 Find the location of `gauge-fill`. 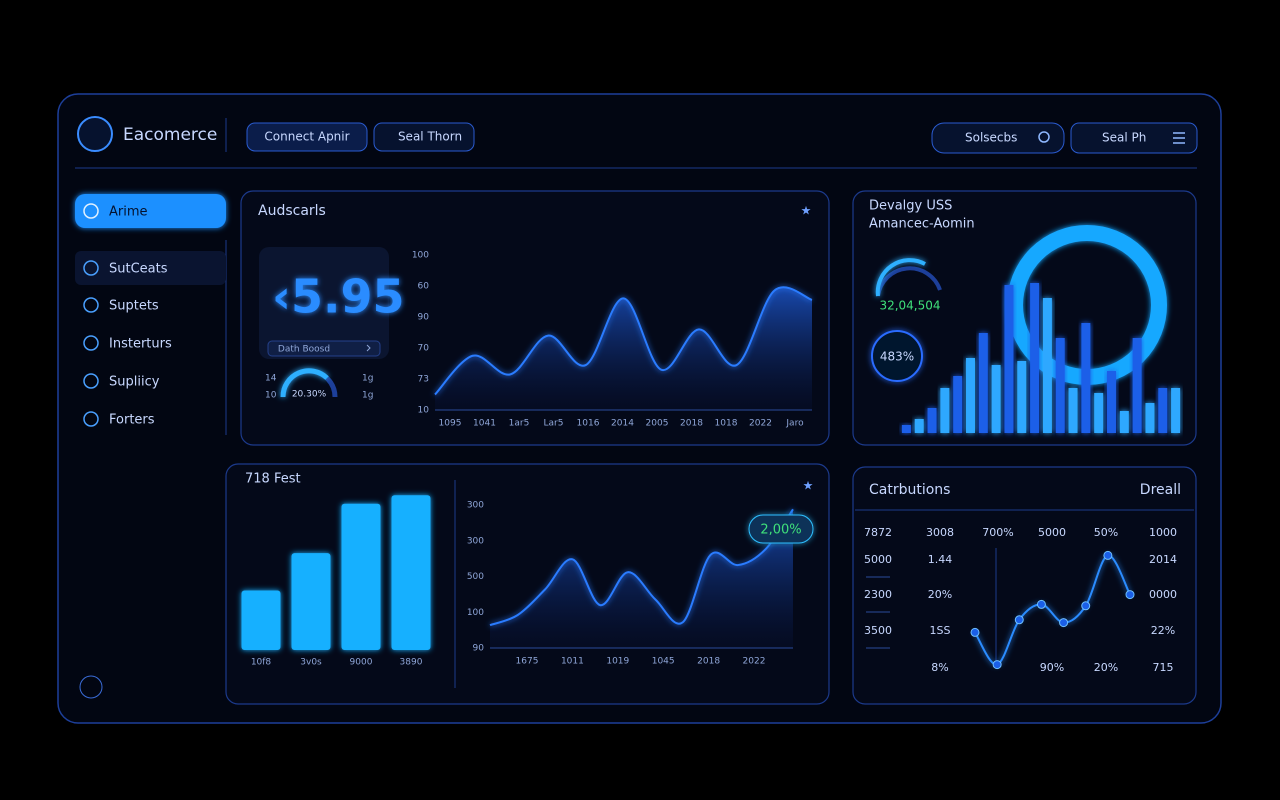

gauge-fill is located at coordinates (900, 277).